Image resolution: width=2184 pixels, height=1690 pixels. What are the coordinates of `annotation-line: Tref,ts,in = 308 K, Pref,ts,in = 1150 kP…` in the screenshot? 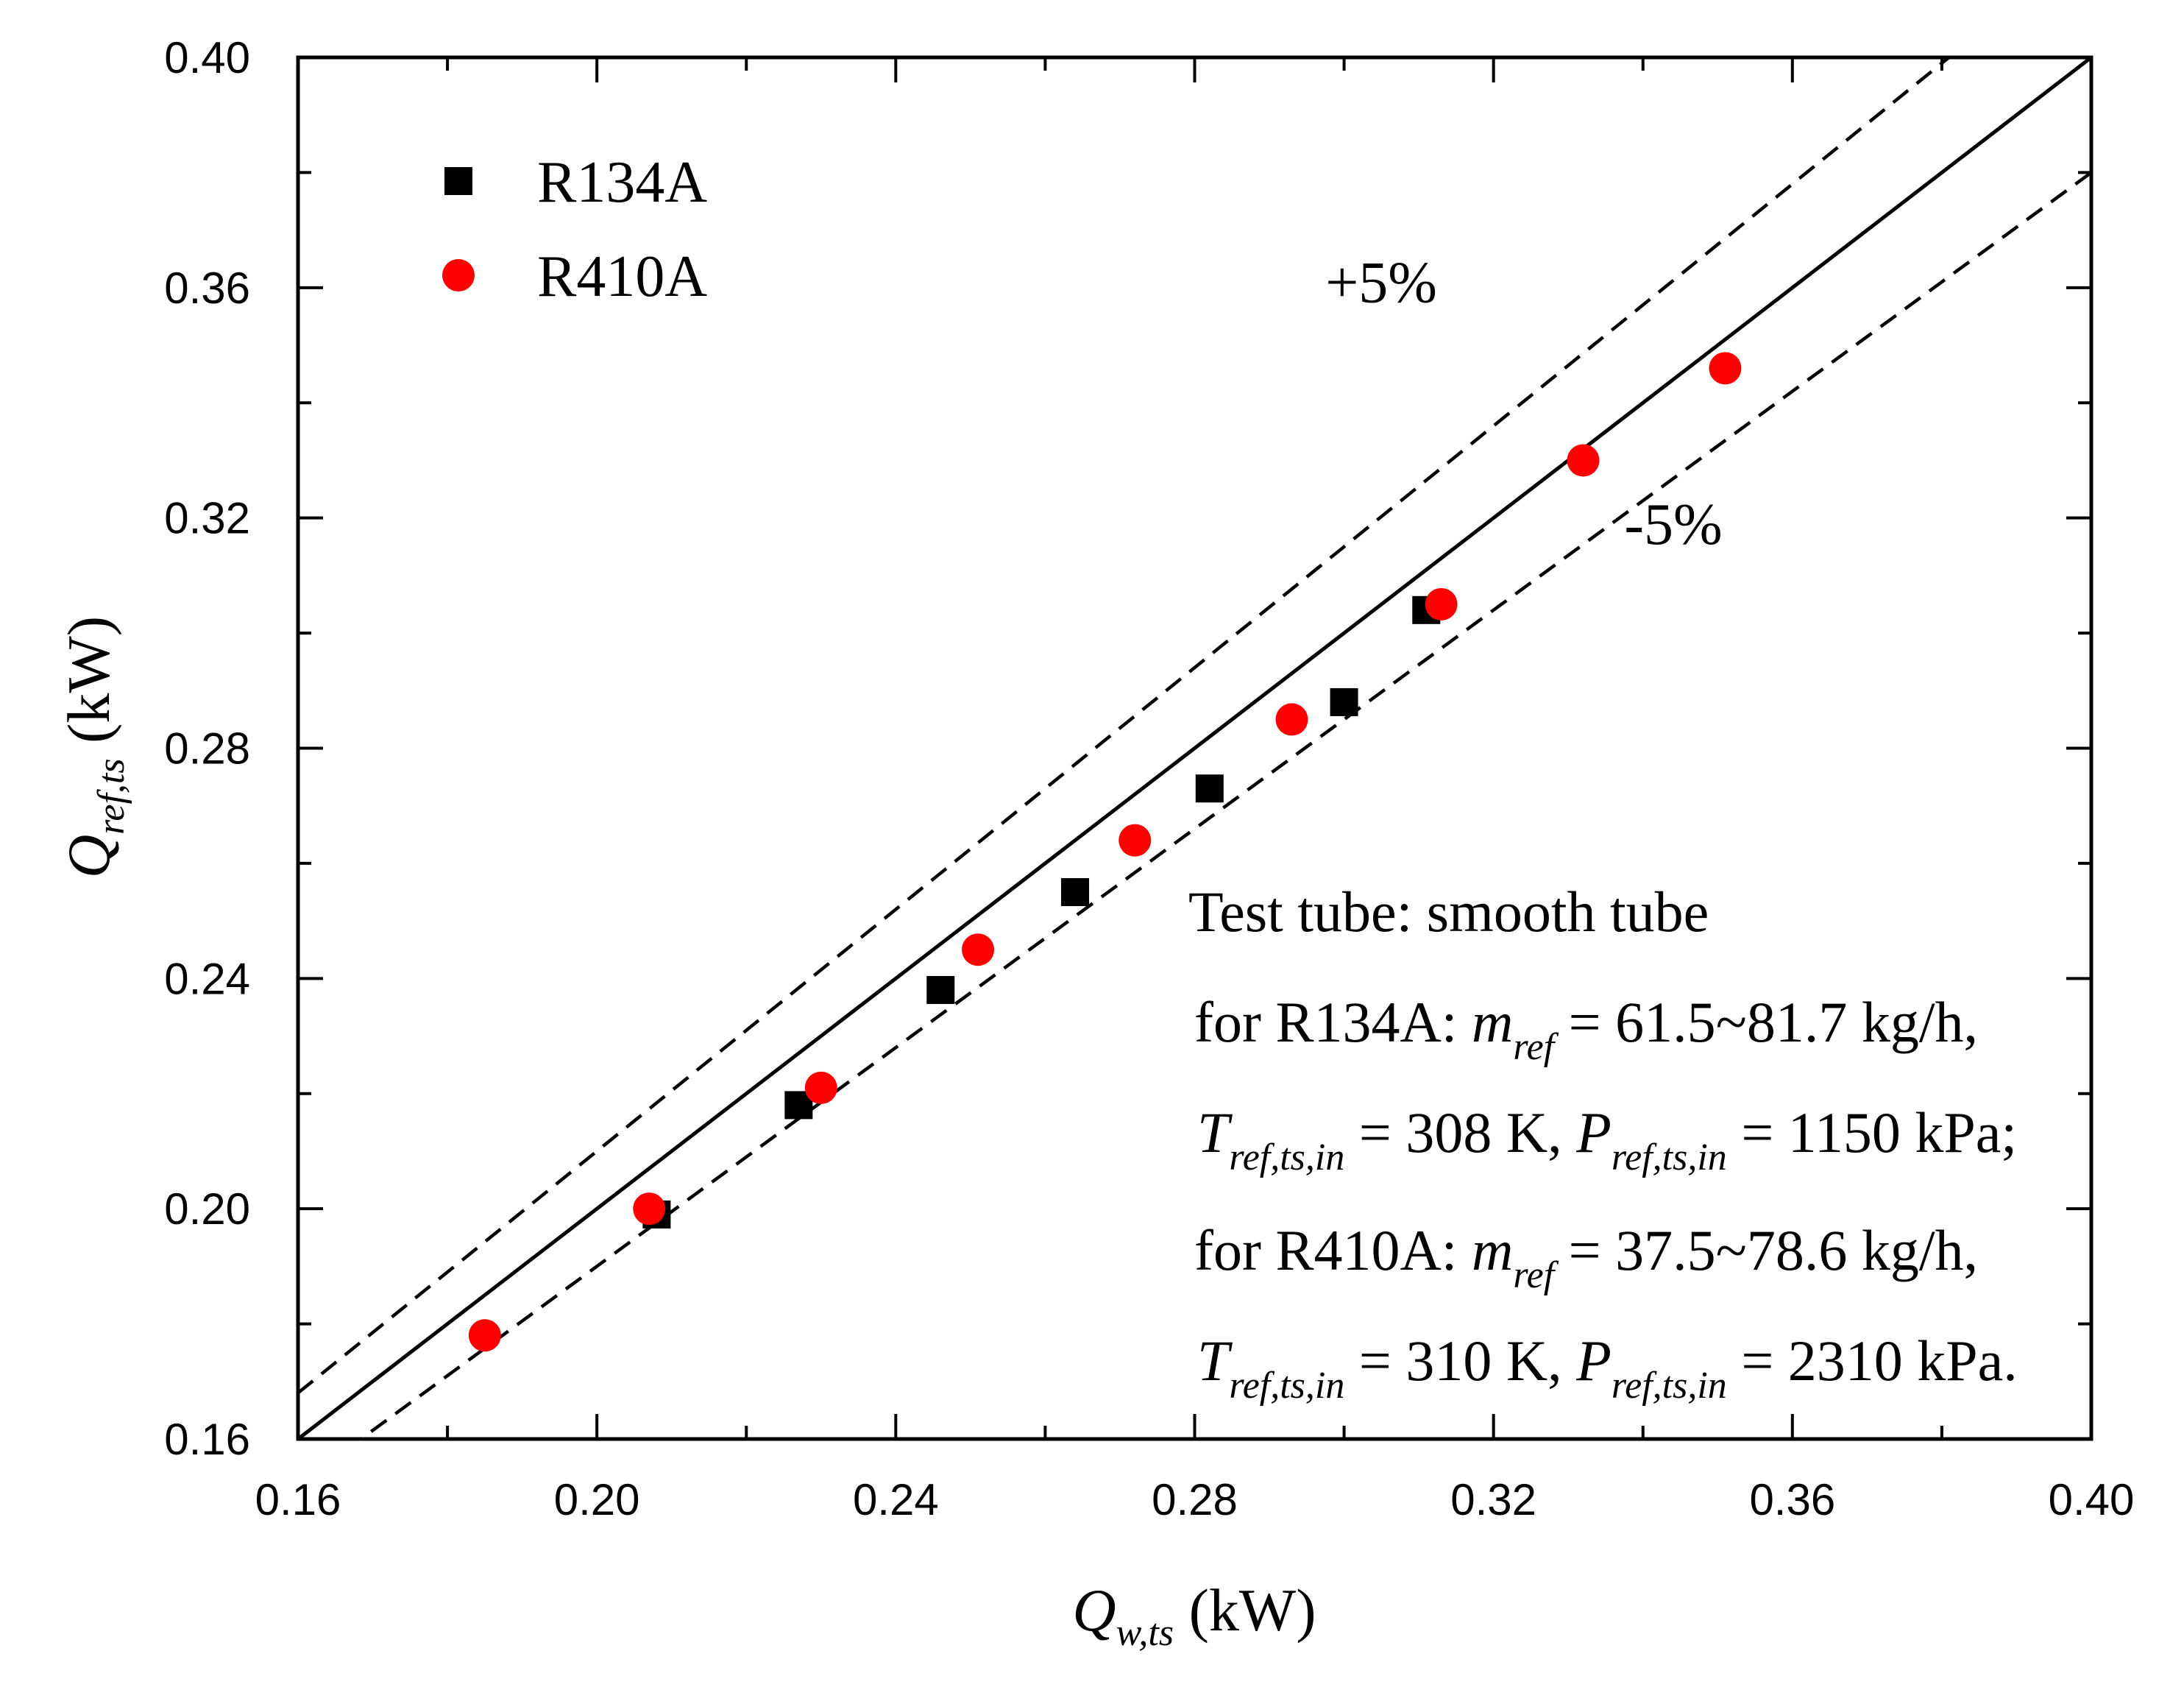 It's located at (1607, 1139).